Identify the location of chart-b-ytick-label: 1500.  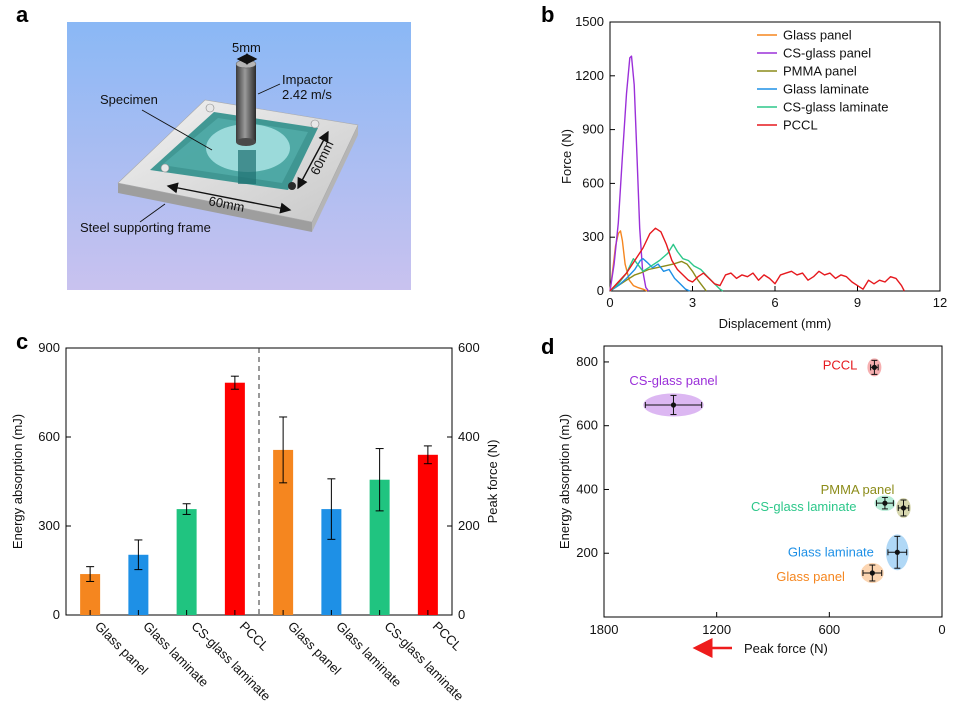
(589, 21).